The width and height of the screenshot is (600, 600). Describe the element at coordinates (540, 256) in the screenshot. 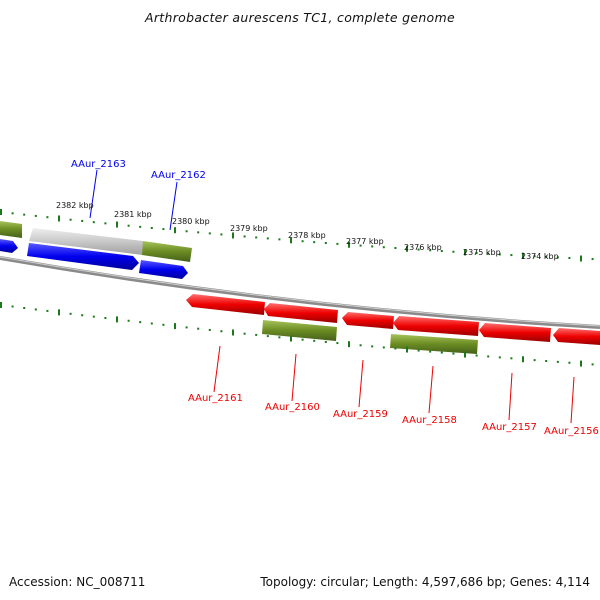

I see `scale-label: 2374 kbp` at that location.